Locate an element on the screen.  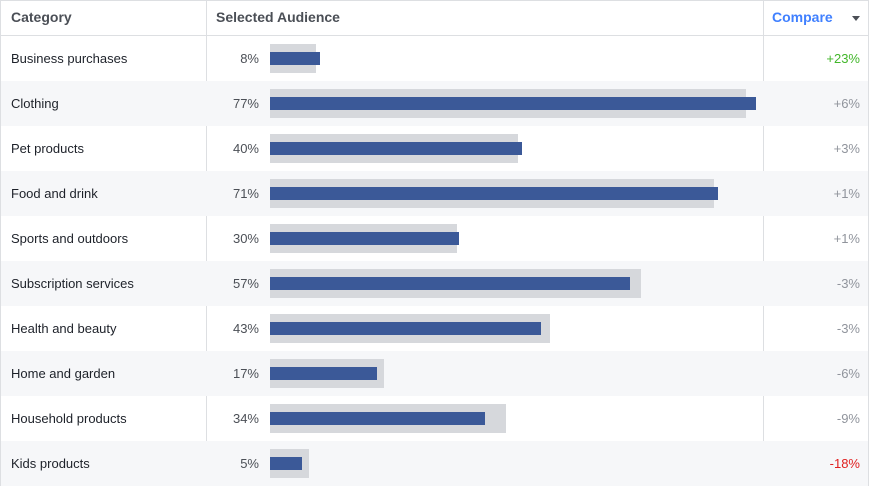
table-row: Home and garden 17% -6% is located at coordinates (434, 373).